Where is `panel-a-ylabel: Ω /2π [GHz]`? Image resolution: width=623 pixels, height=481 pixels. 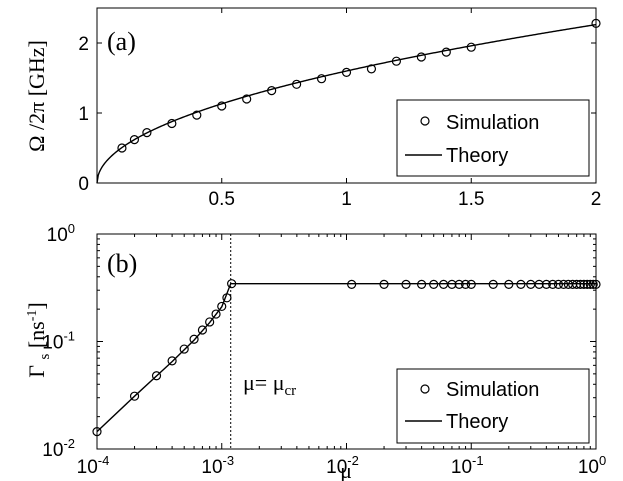
panel-a-ylabel: Ω /2π [GHz] is located at coordinates (36, 96).